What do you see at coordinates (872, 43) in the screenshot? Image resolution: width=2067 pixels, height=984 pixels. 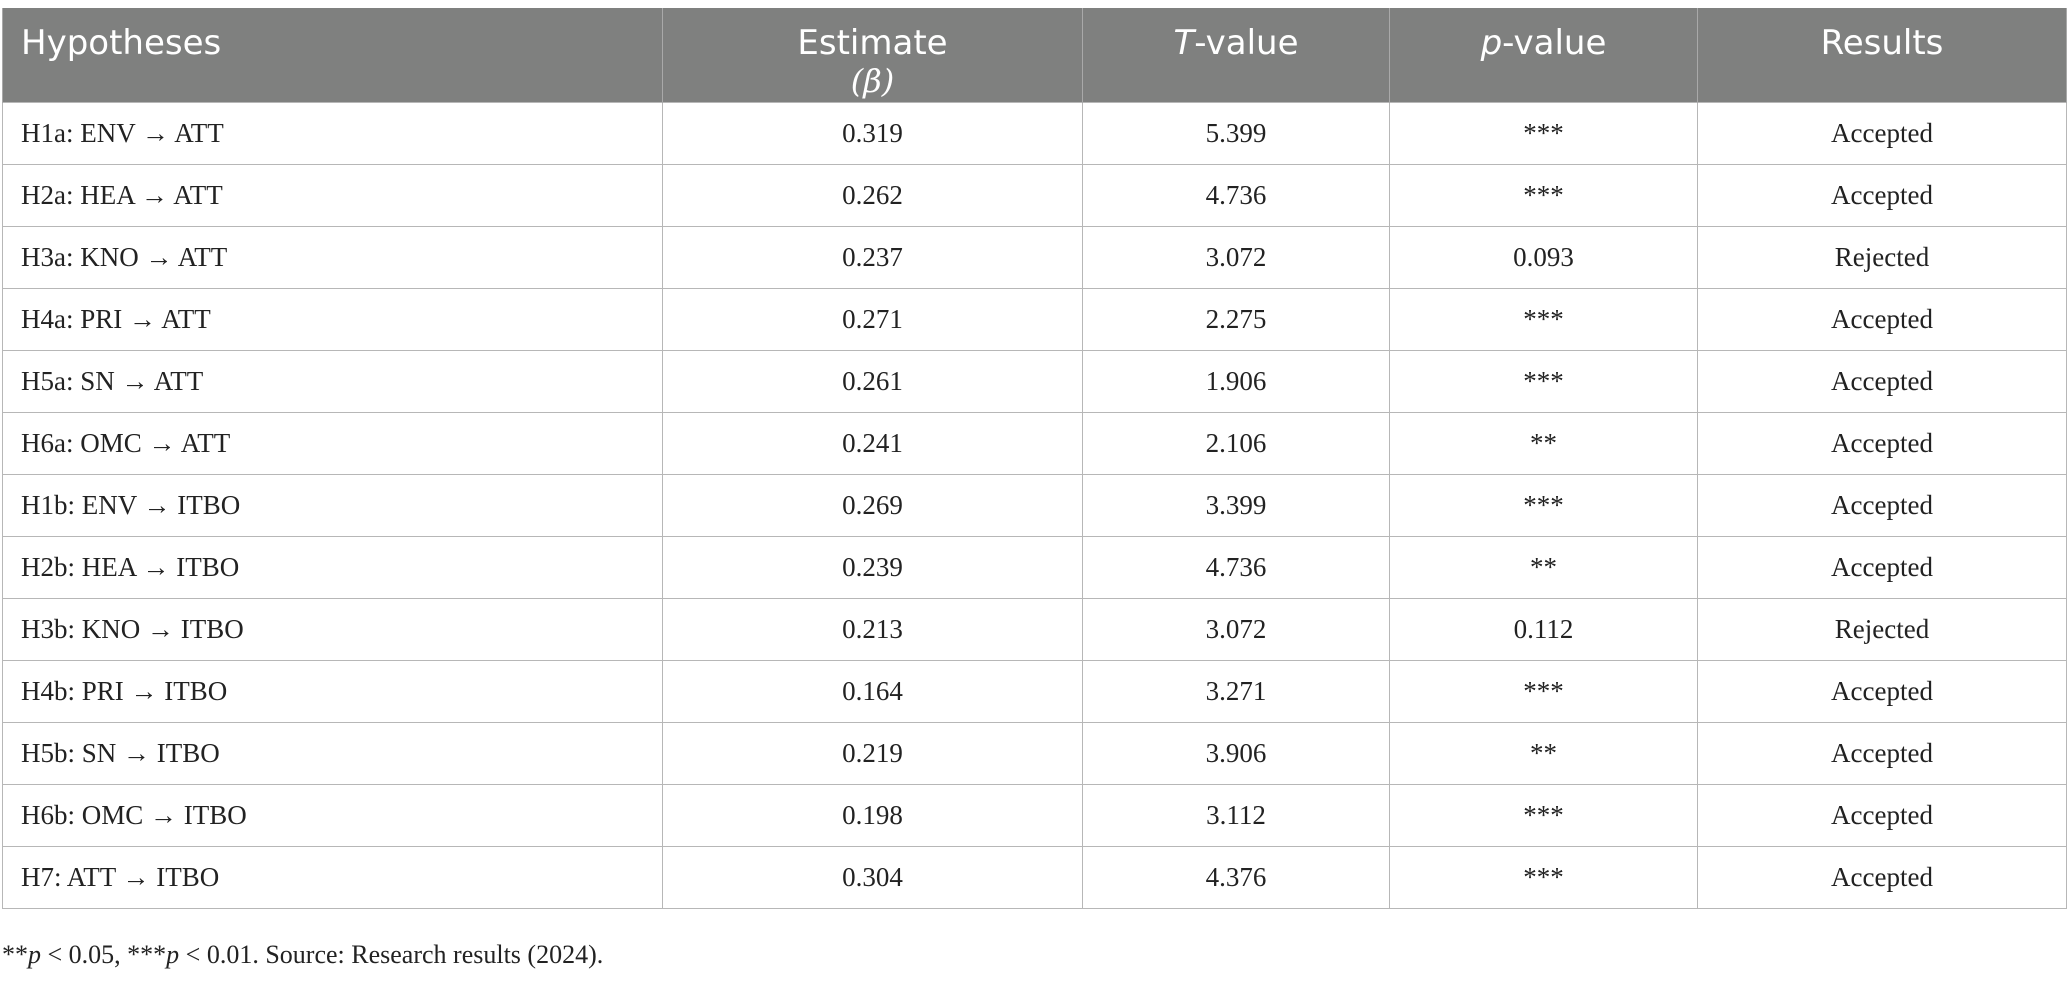 I see `header-estimate-label: Estimate` at bounding box center [872, 43].